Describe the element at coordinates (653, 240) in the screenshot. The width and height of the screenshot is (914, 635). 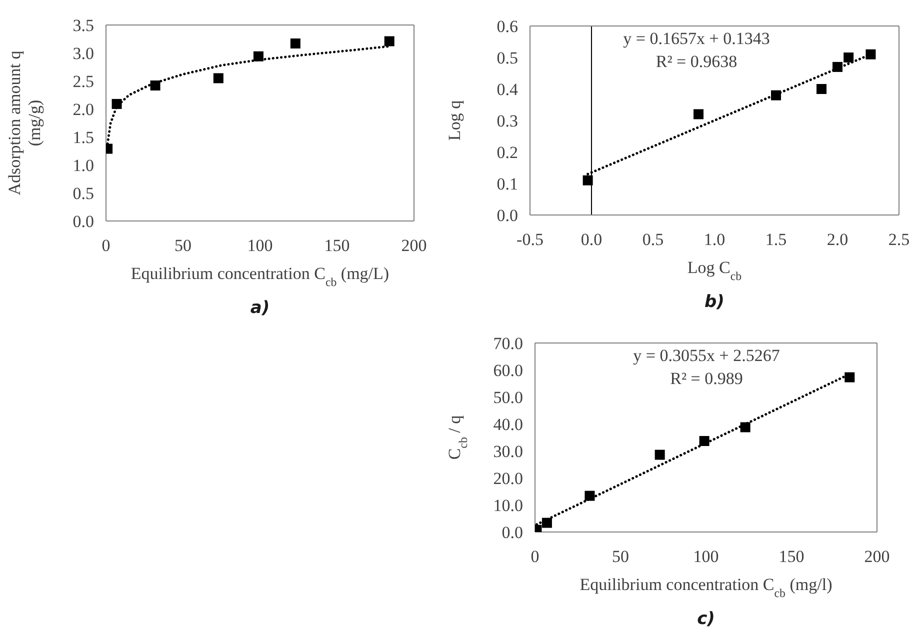
I see `x-tick-label: 0.5` at that location.